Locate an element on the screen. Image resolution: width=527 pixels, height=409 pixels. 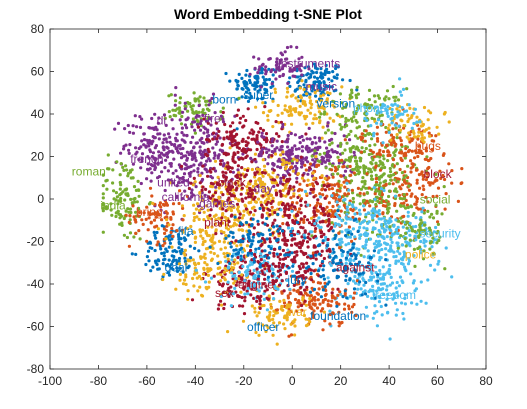
word-label-security: security is located at coordinates (439, 233).